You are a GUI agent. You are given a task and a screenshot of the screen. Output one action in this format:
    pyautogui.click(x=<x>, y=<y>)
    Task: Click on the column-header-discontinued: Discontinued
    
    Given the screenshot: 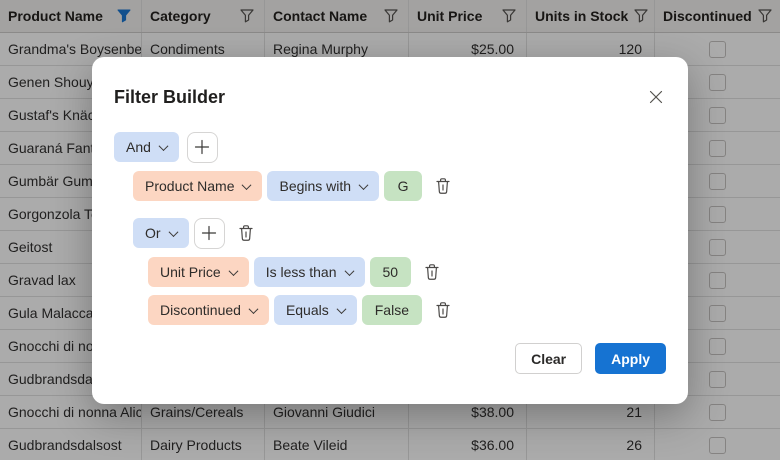 What is the action you would take?
    pyautogui.click(x=717, y=16)
    